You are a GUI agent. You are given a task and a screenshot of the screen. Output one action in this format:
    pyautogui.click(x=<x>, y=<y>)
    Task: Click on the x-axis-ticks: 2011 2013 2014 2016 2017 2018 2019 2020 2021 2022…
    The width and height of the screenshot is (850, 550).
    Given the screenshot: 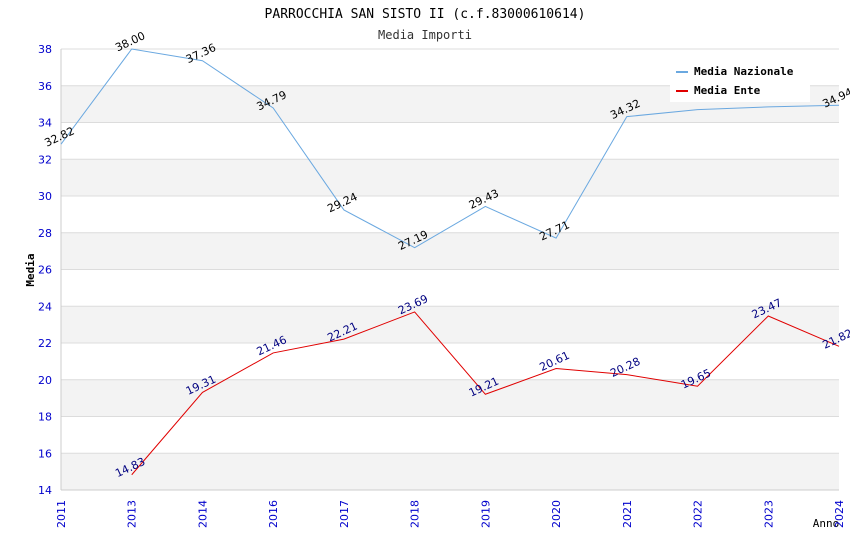 What is the action you would take?
    pyautogui.click(x=450, y=514)
    